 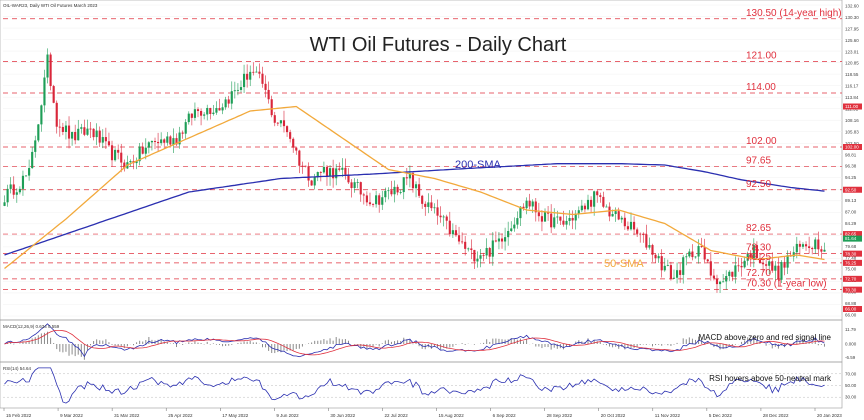 I want to click on price-tag-label: 81.64, so click(x=851, y=238).